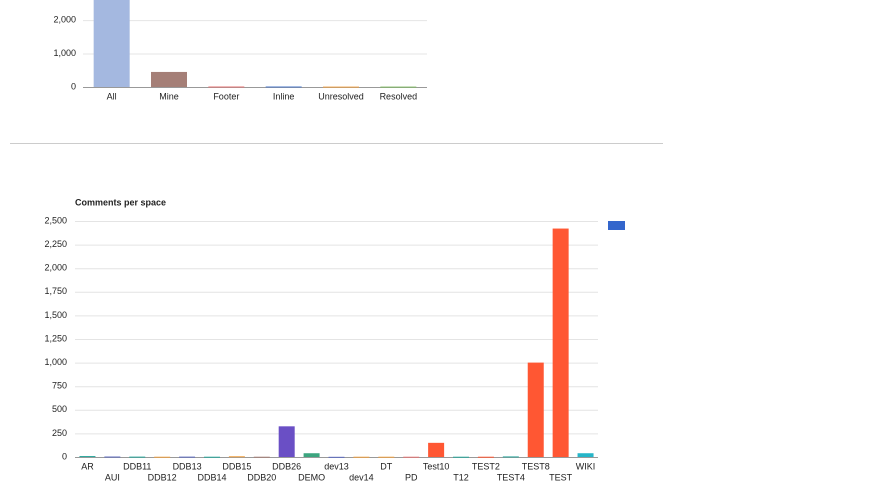 The width and height of the screenshot is (870, 495). I want to click on y-tick-label: 1,500, so click(55, 315).